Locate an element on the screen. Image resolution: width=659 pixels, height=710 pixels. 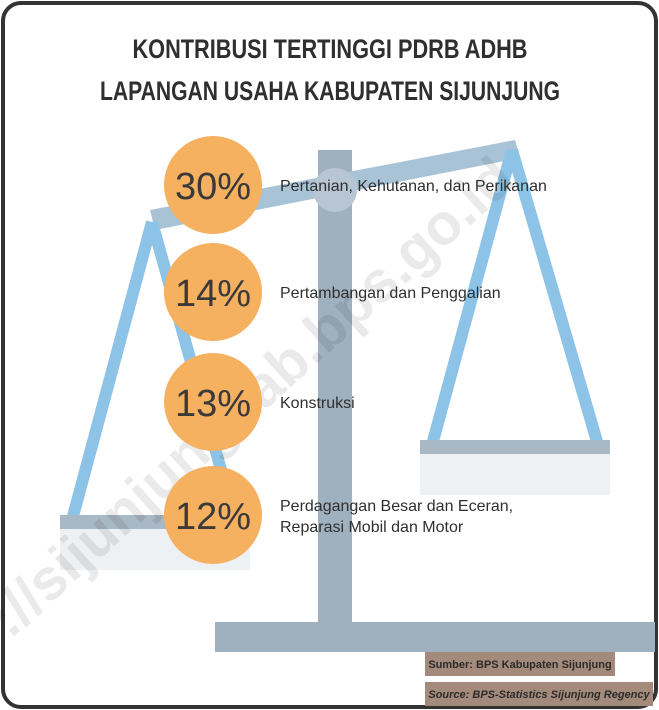
right-pan-rim is located at coordinates (515, 447).